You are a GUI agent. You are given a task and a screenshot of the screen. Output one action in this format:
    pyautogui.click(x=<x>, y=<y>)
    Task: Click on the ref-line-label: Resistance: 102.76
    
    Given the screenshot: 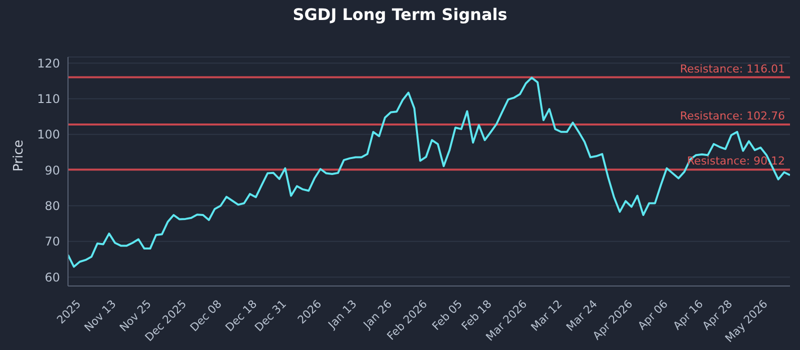 What is the action you would take?
    pyautogui.click(x=732, y=116)
    